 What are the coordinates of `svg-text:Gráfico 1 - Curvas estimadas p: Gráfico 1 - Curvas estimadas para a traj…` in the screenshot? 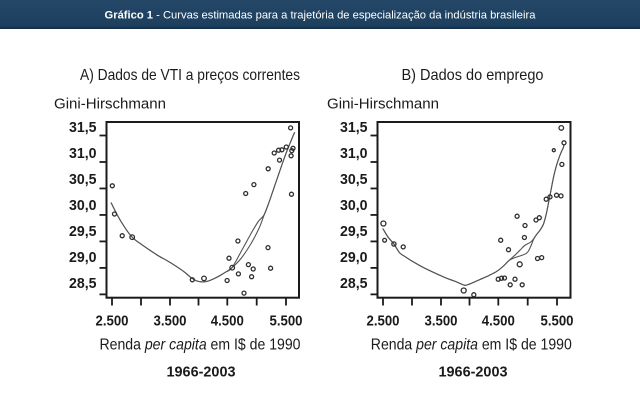 It's located at (321, 15).